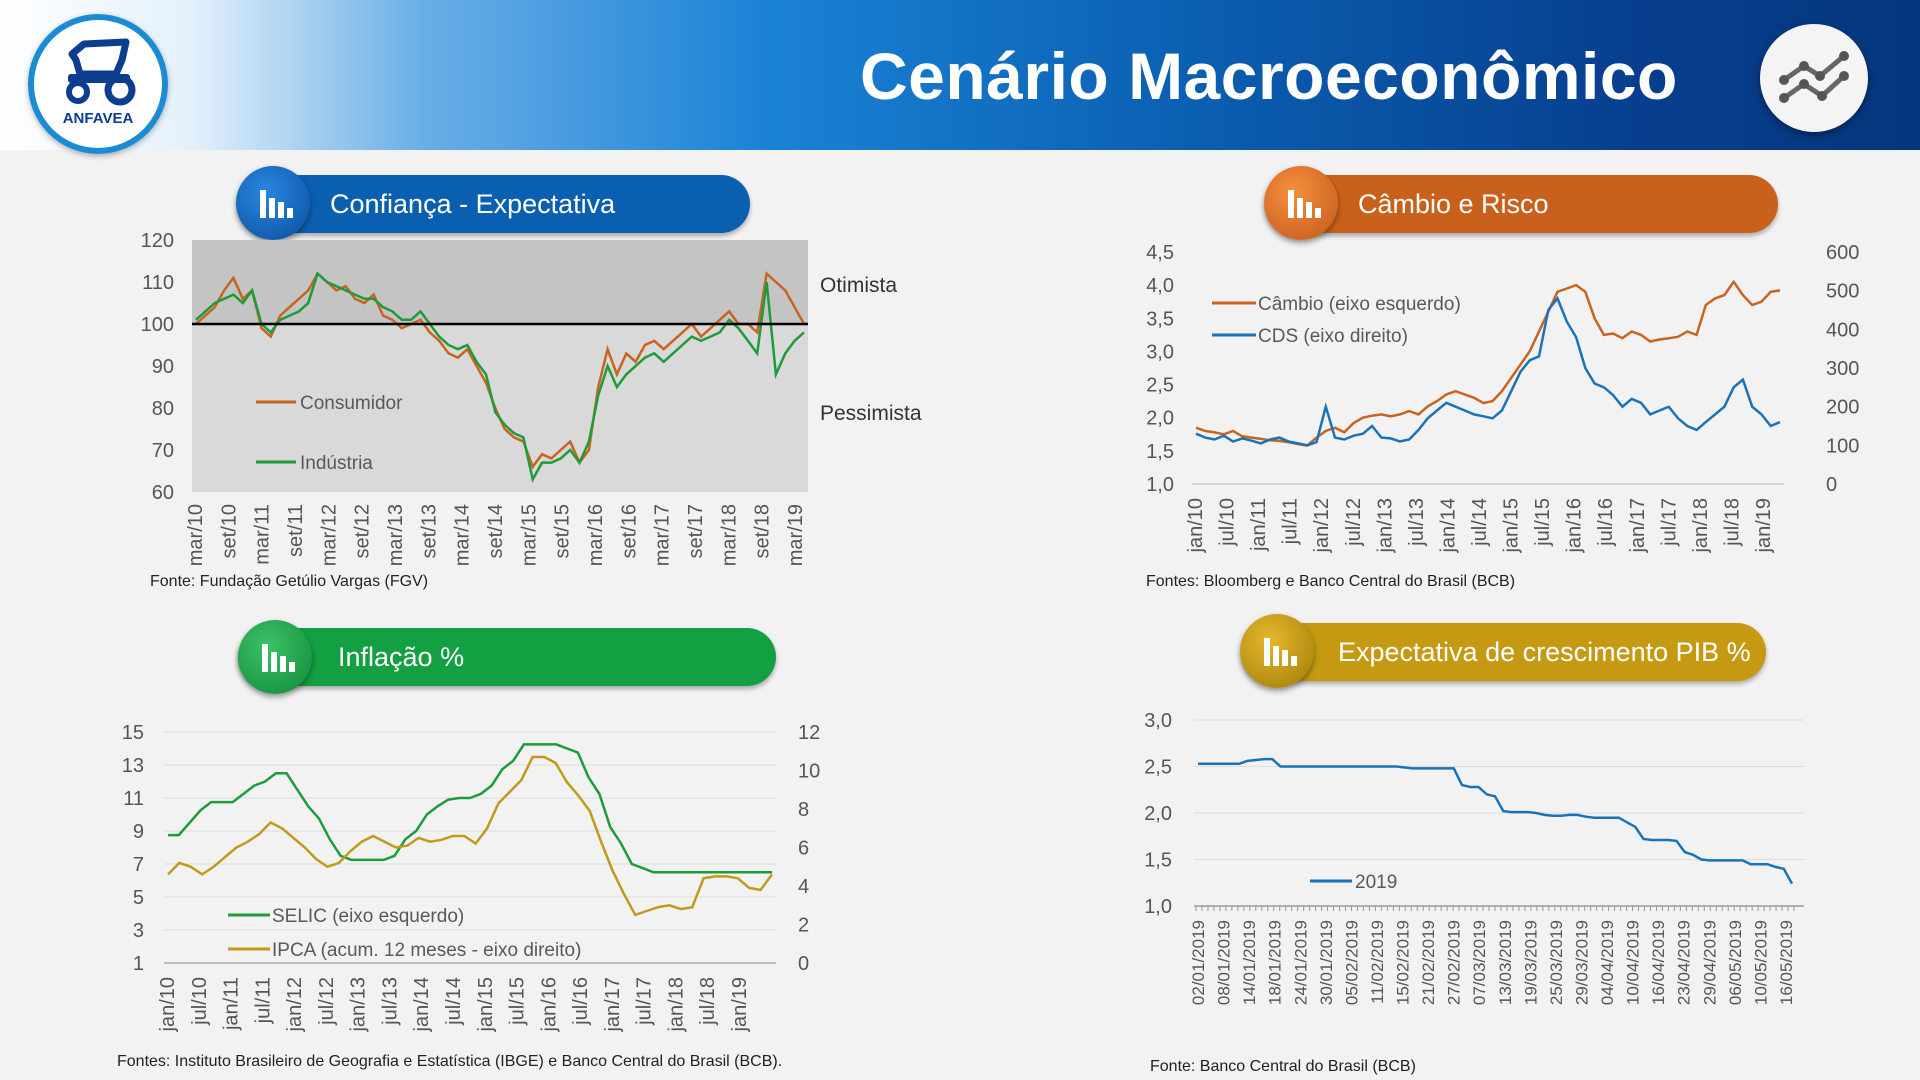  What do you see at coordinates (401, 657) in the screenshot?
I see `inflacao-title: Inflação %` at bounding box center [401, 657].